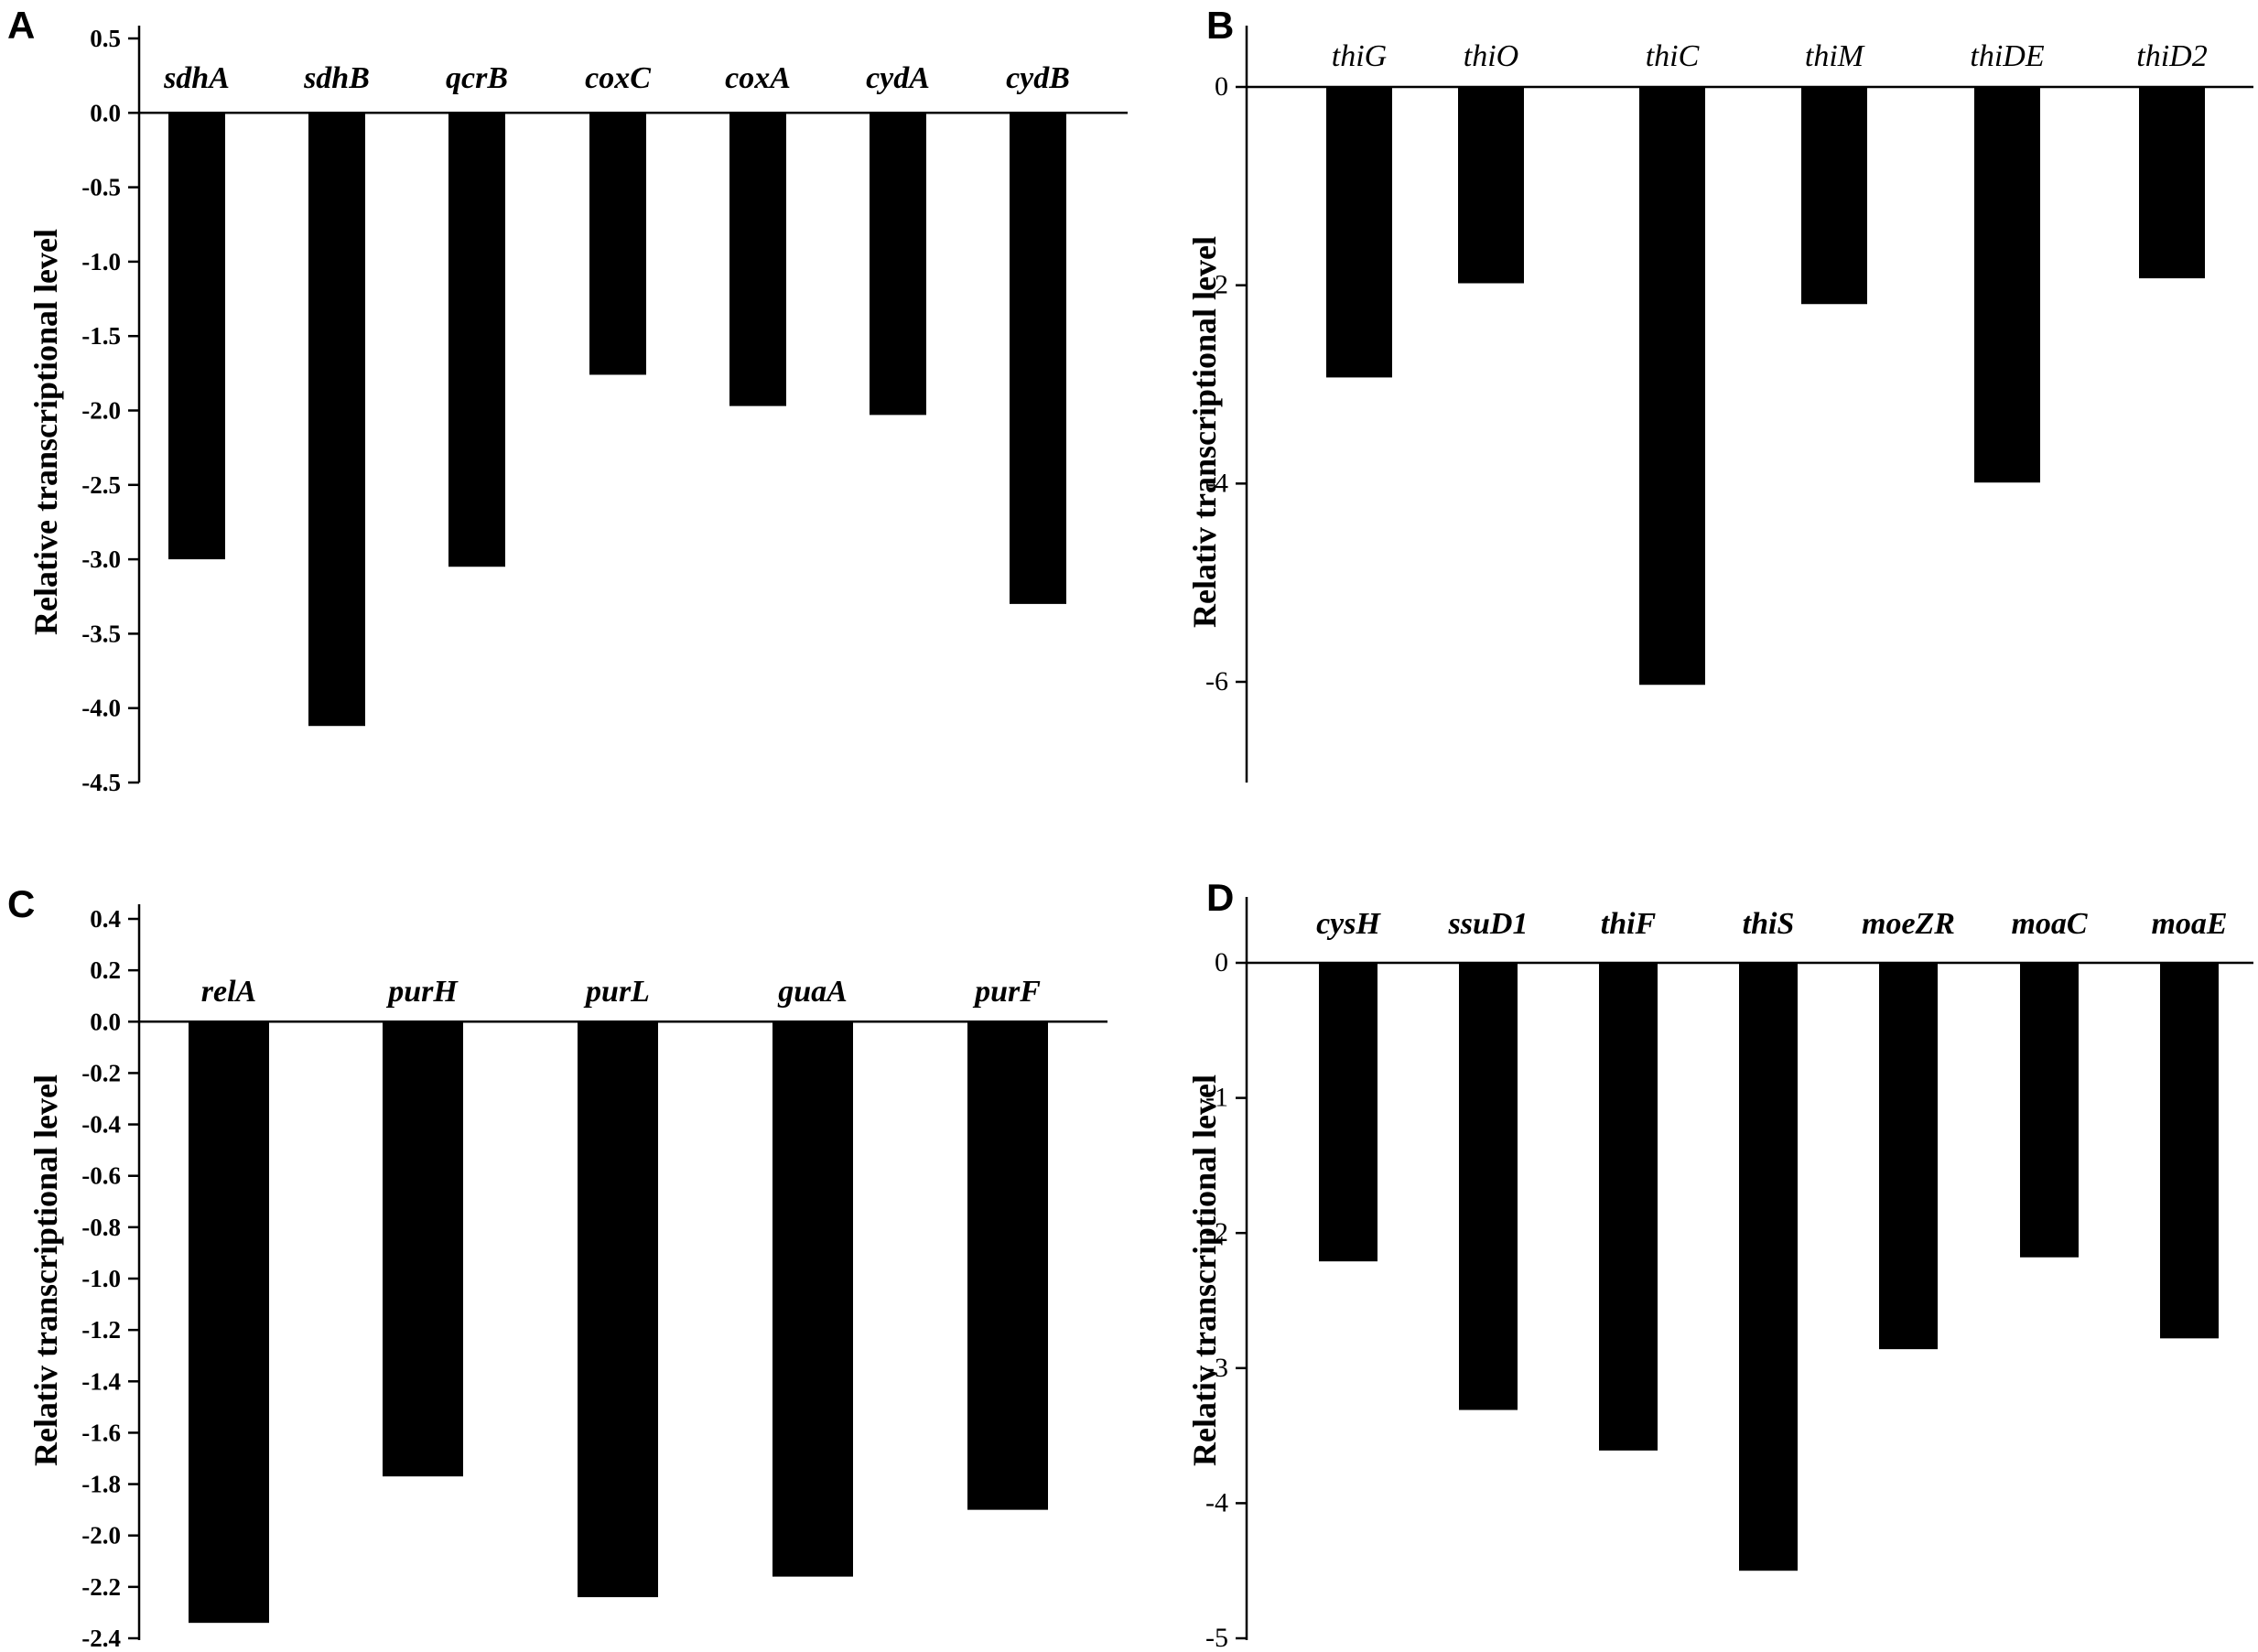  I want to click on category-label: cydA, so click(898, 78).